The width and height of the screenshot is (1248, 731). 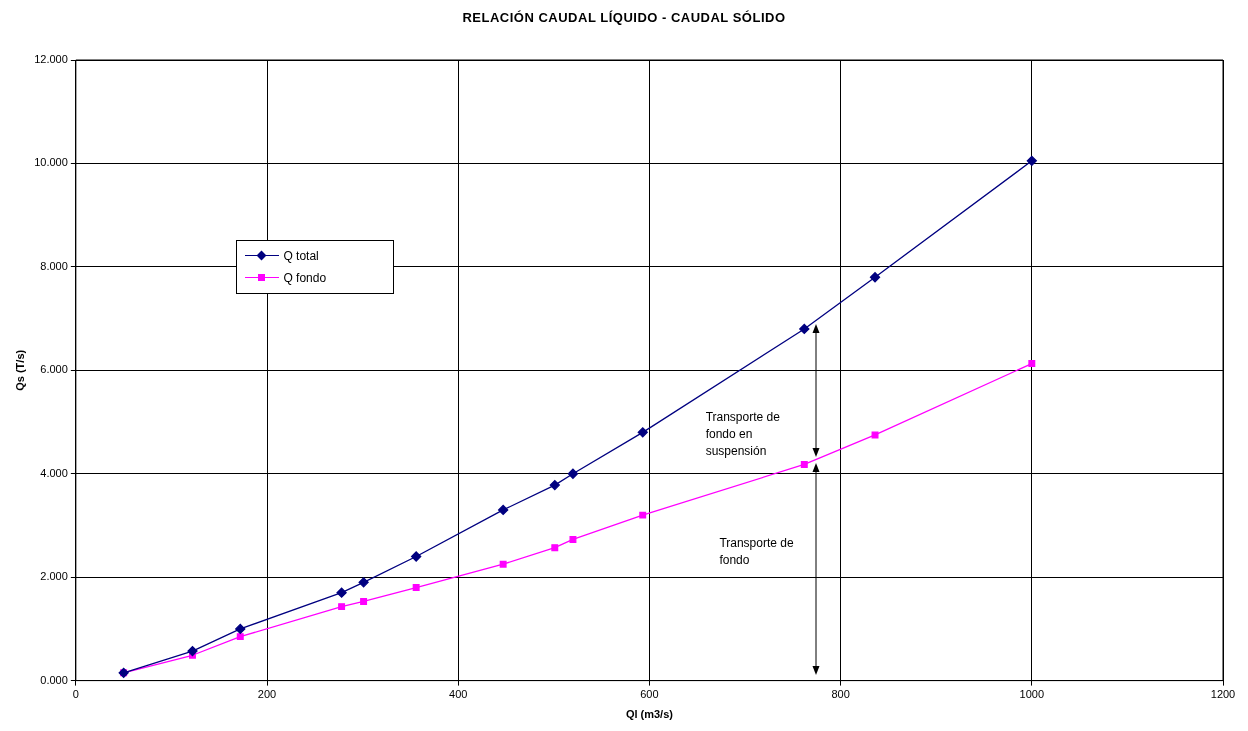 What do you see at coordinates (757, 552) in the screenshot?
I see `annotation: Transporte de fondo` at bounding box center [757, 552].